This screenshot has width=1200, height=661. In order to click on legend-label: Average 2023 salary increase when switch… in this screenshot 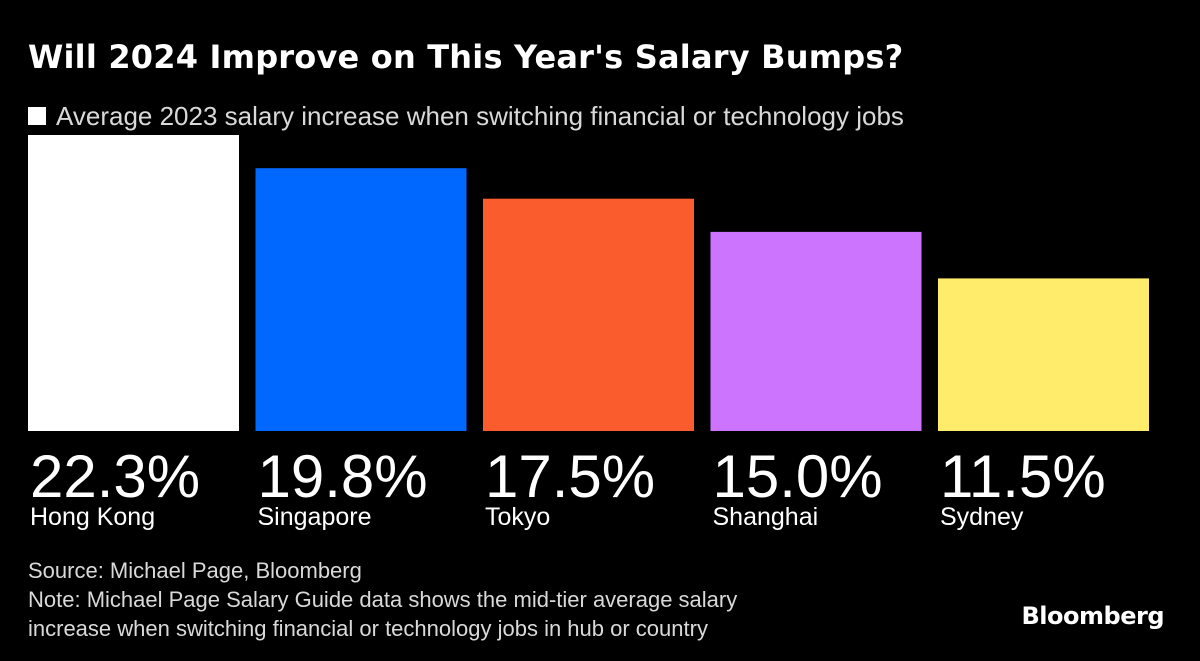, I will do `click(480, 115)`.